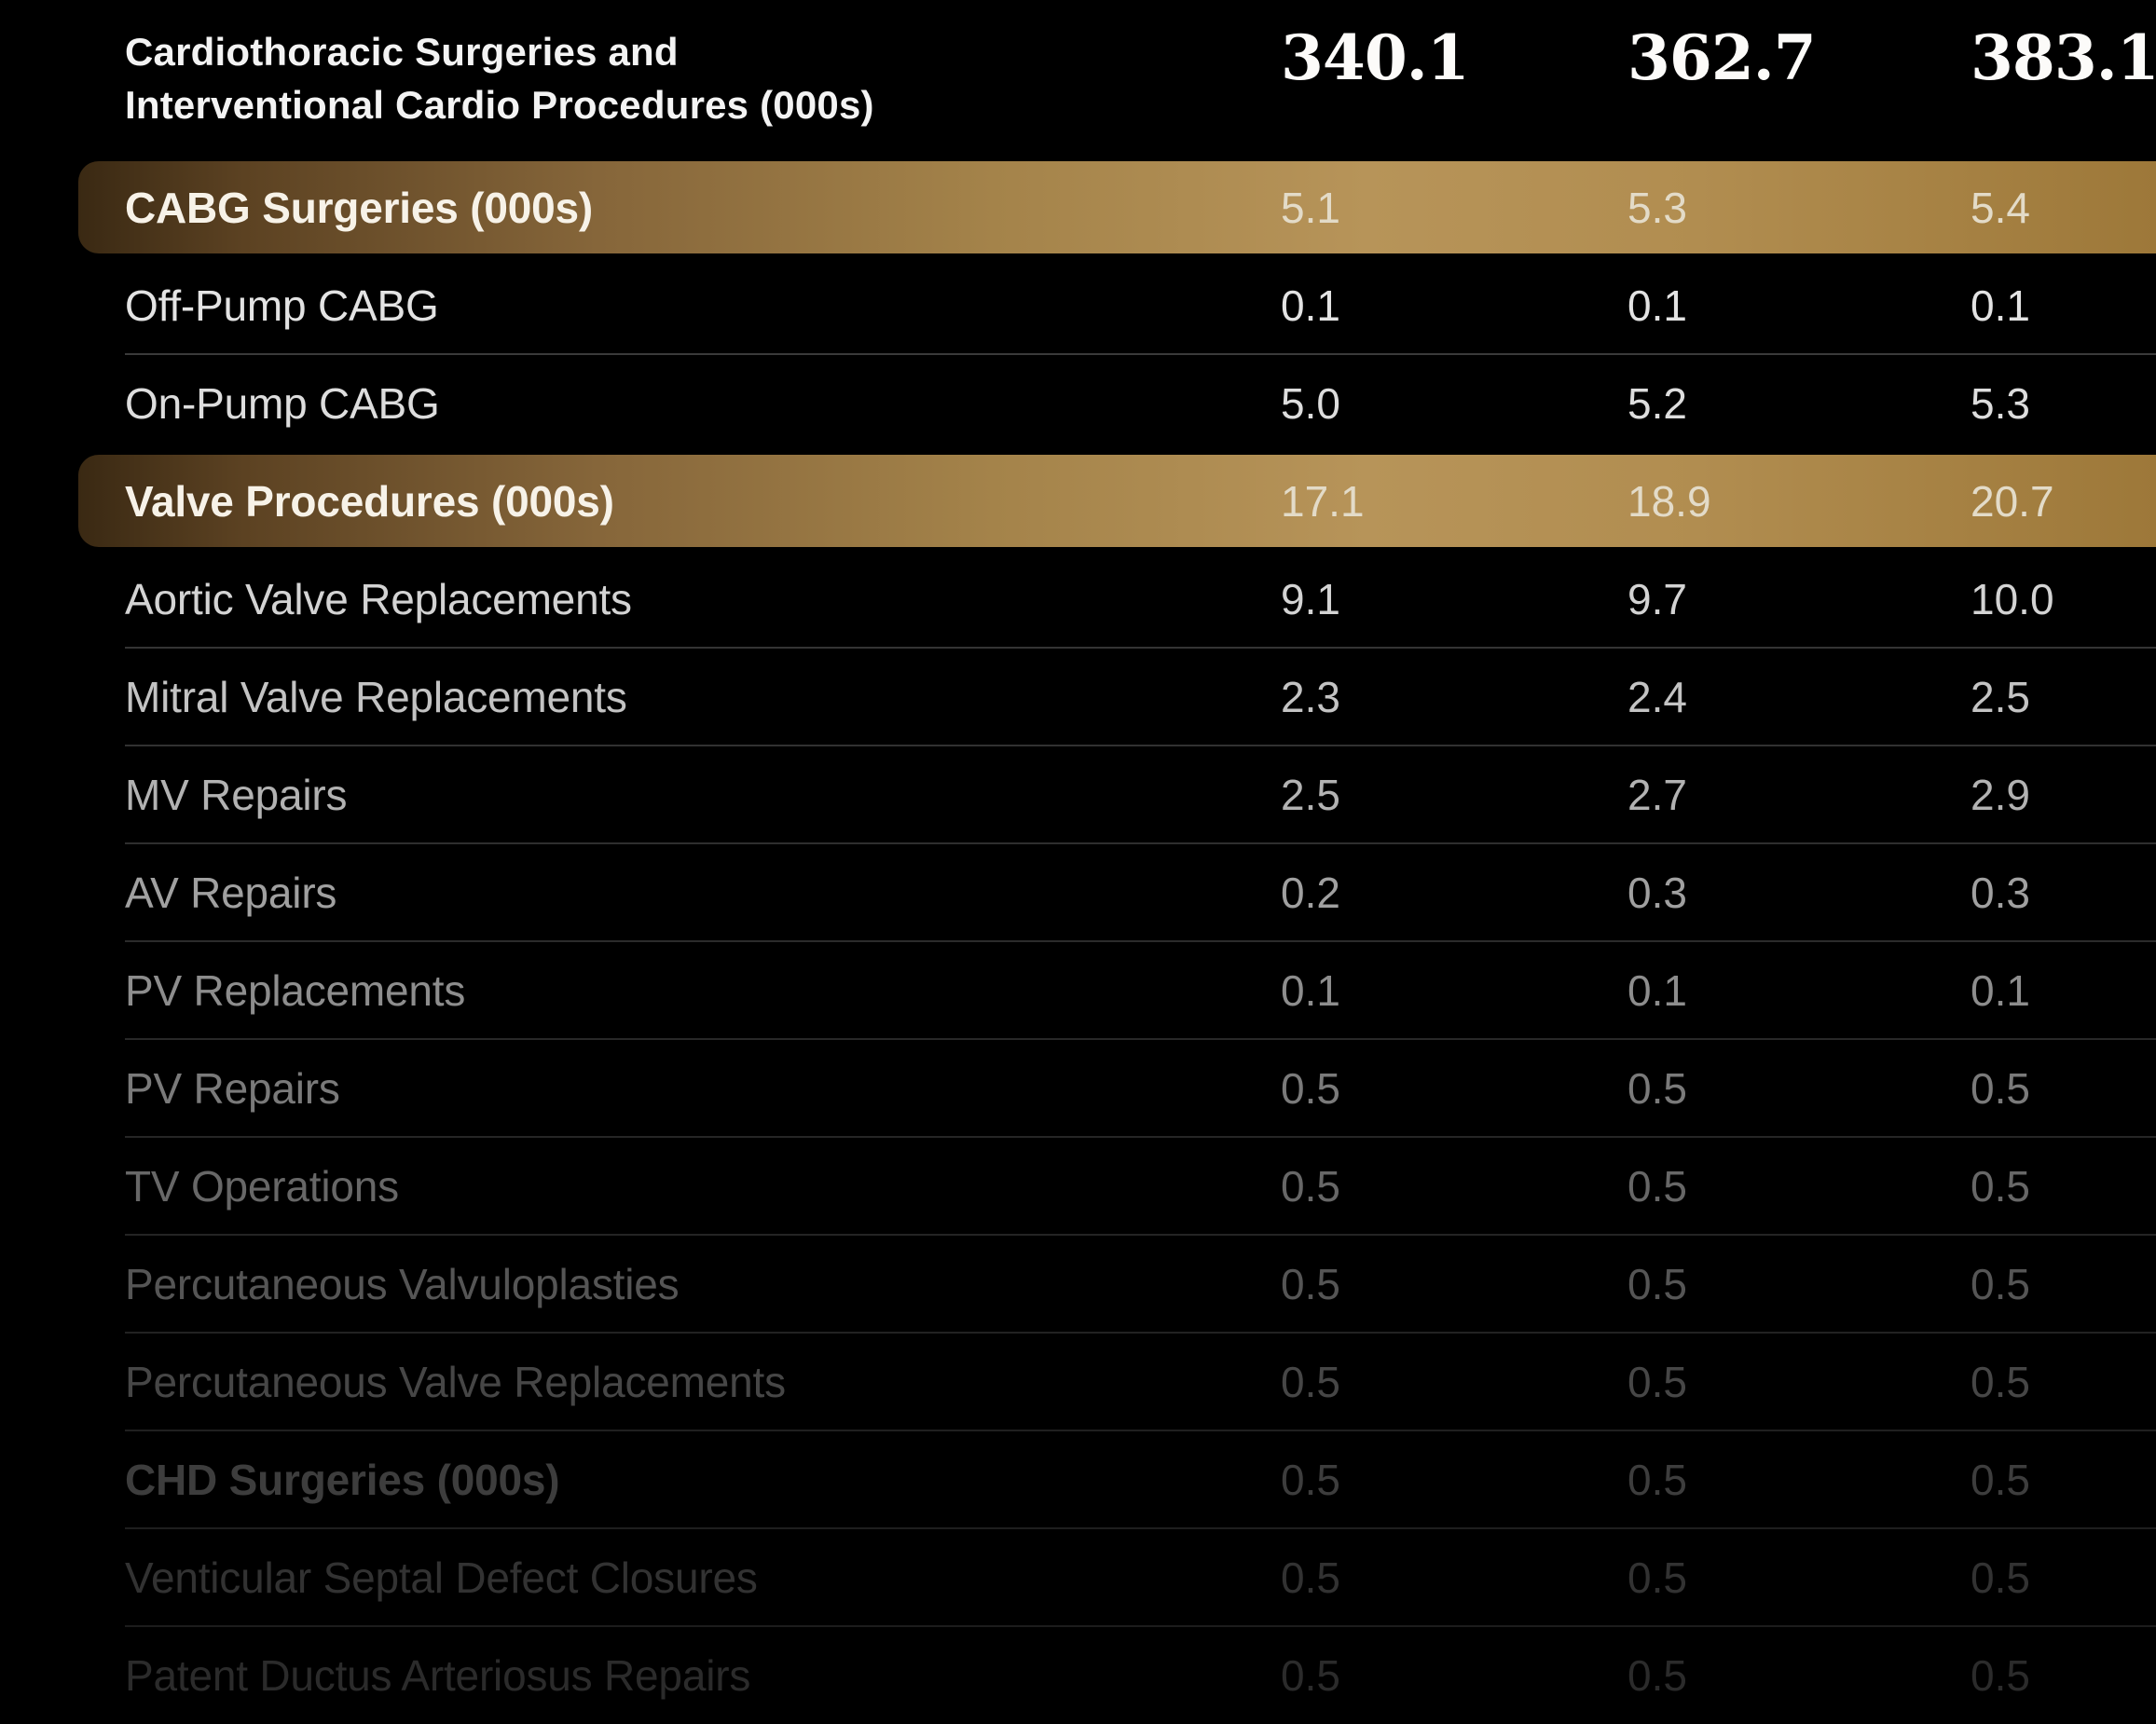 The width and height of the screenshot is (2156, 1724). What do you see at coordinates (1310, 696) in the screenshot?
I see `row-value-col1: 2.3` at bounding box center [1310, 696].